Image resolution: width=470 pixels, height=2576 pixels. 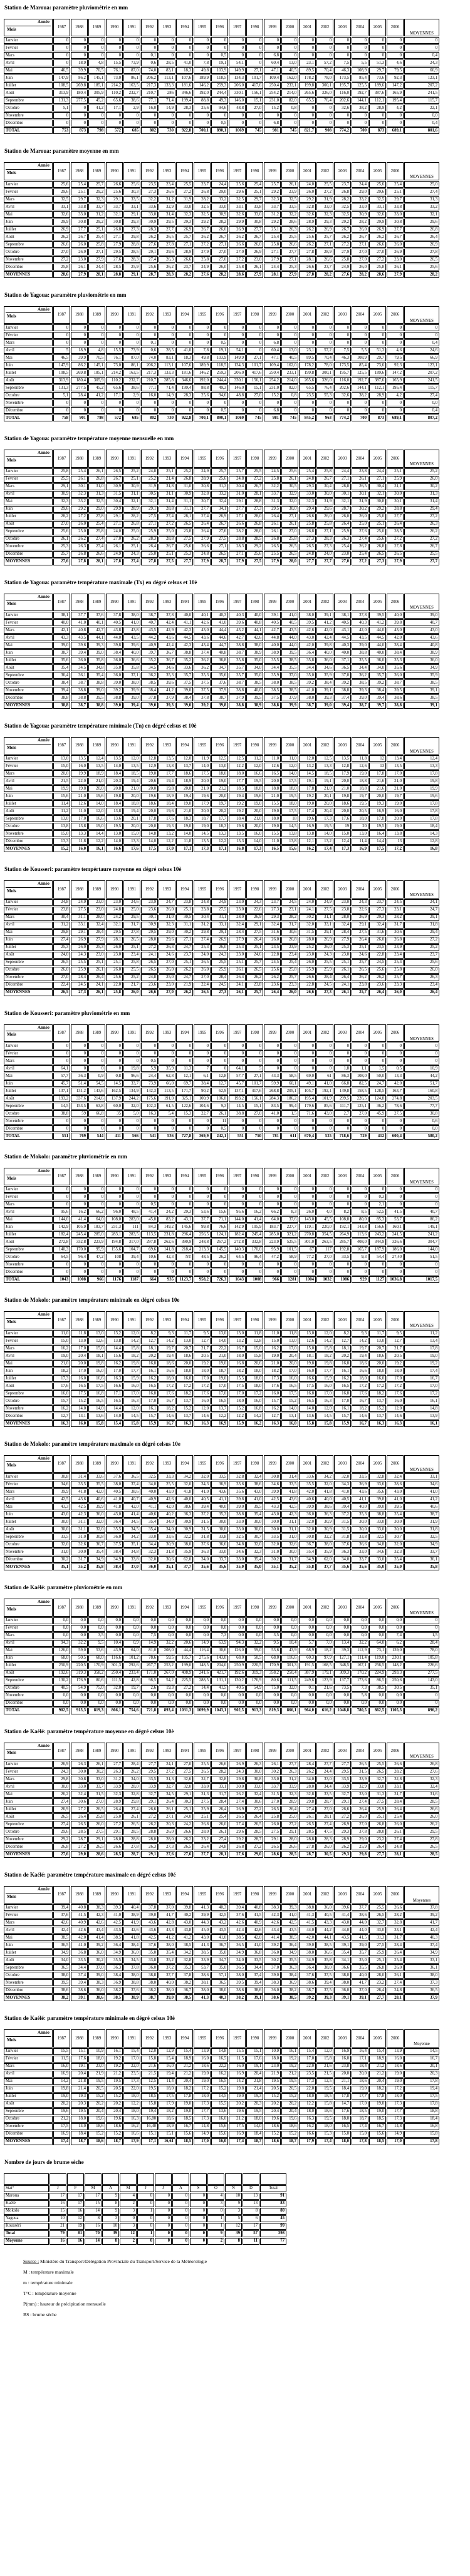 What do you see at coordinates (324, 690) in the screenshot?
I see `value-cell: 39,1` at bounding box center [324, 690].